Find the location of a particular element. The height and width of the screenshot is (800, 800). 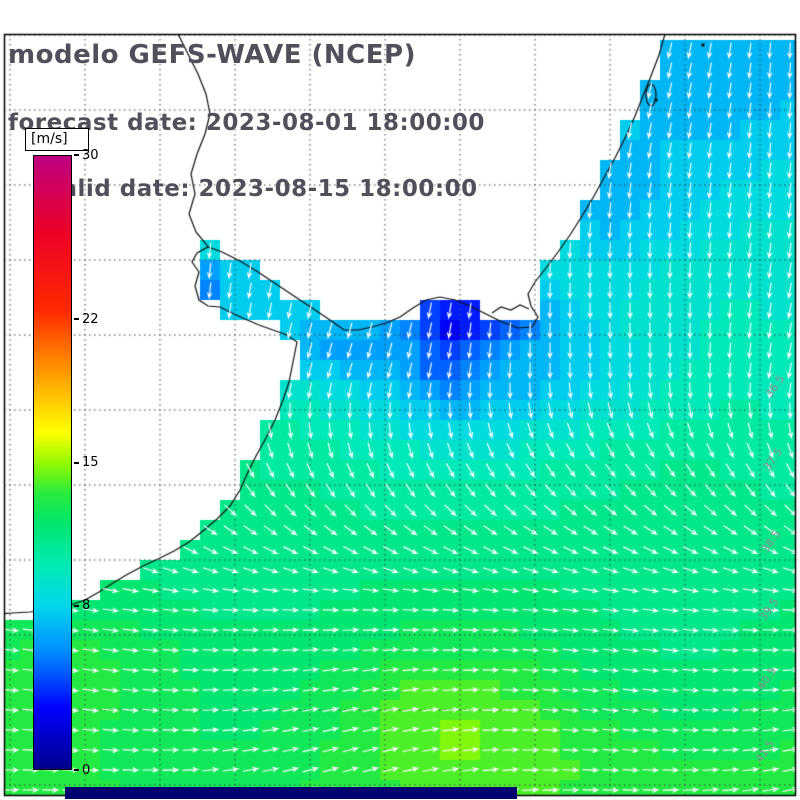

model-title: modelo GEFS-WAVE (NCEP) is located at coordinates (212, 55).